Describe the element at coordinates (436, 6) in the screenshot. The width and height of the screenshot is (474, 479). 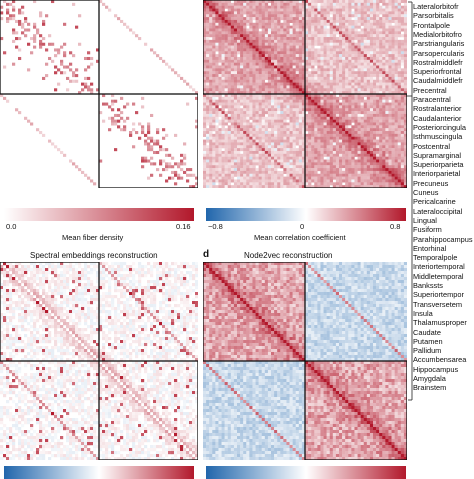
I see `region-label: Lateralorbitofr` at that location.